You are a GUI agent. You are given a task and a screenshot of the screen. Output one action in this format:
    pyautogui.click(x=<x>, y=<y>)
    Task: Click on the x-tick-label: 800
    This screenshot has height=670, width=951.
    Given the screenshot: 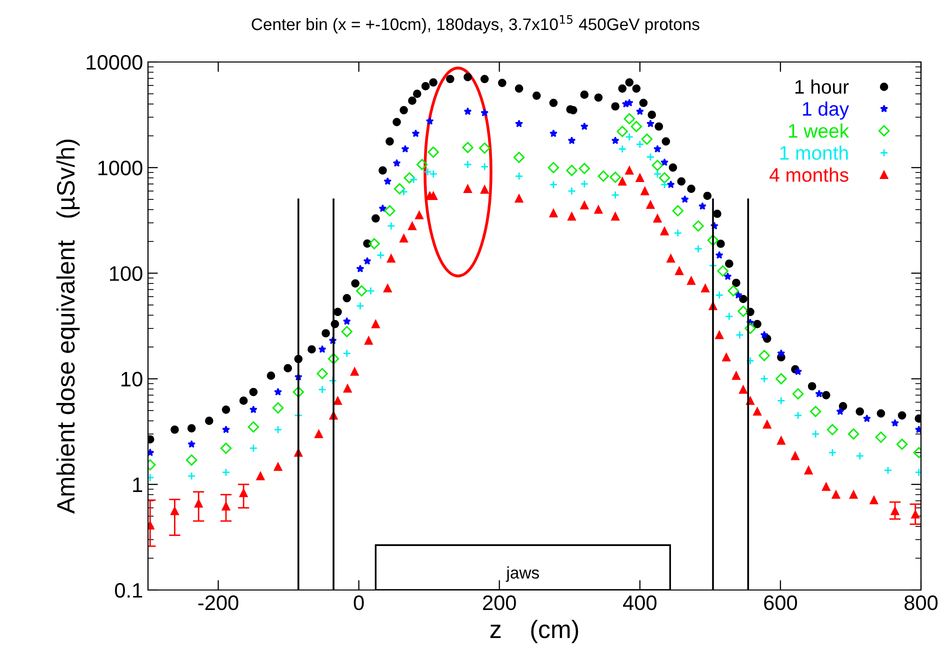 What is the action you would take?
    pyautogui.click(x=921, y=602)
    